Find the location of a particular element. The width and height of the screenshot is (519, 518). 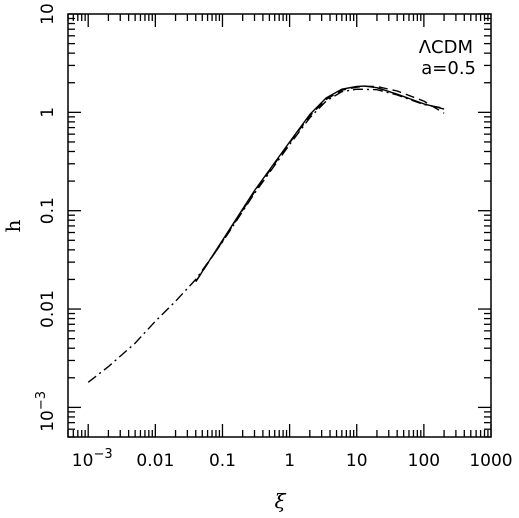

x-tick-label: 100 is located at coordinates (424, 461).